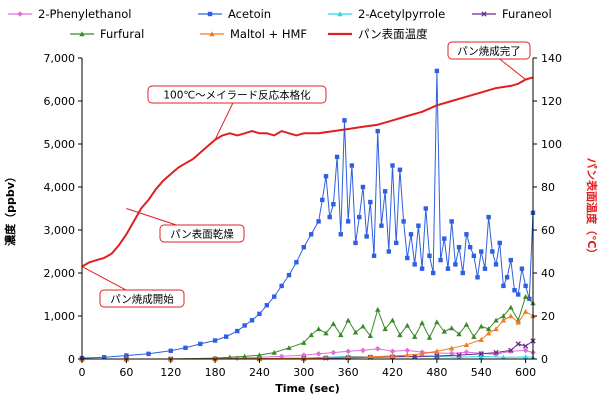  Describe the element at coordinates (60, 101) in the screenshot. I see `y-left-tick-label: 6,000` at that location.